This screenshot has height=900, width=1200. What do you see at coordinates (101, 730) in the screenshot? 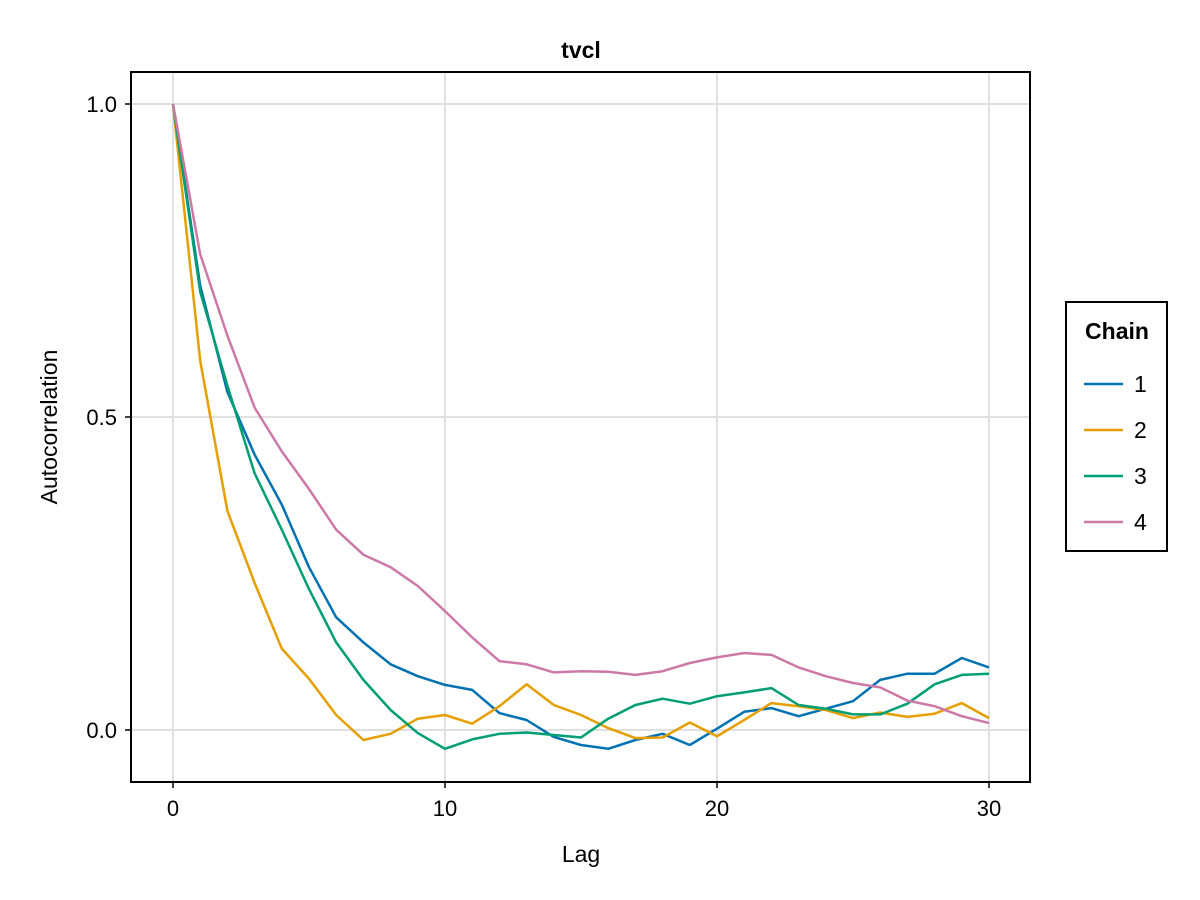
I see `y-tick-label: 0.0` at bounding box center [101, 730].